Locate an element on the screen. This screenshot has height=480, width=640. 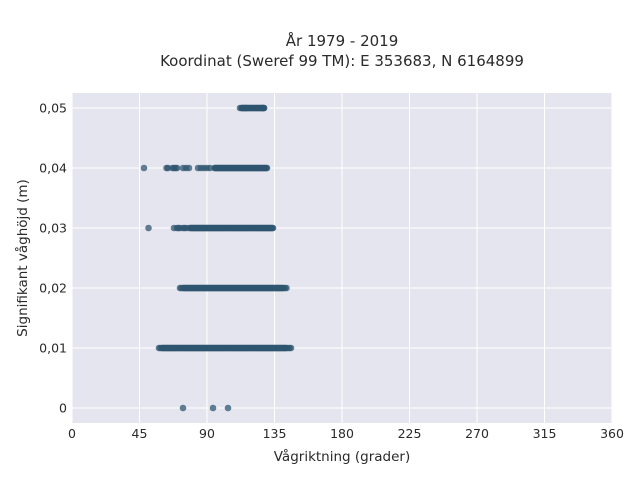
x-tick-label: 225 is located at coordinates (410, 433).